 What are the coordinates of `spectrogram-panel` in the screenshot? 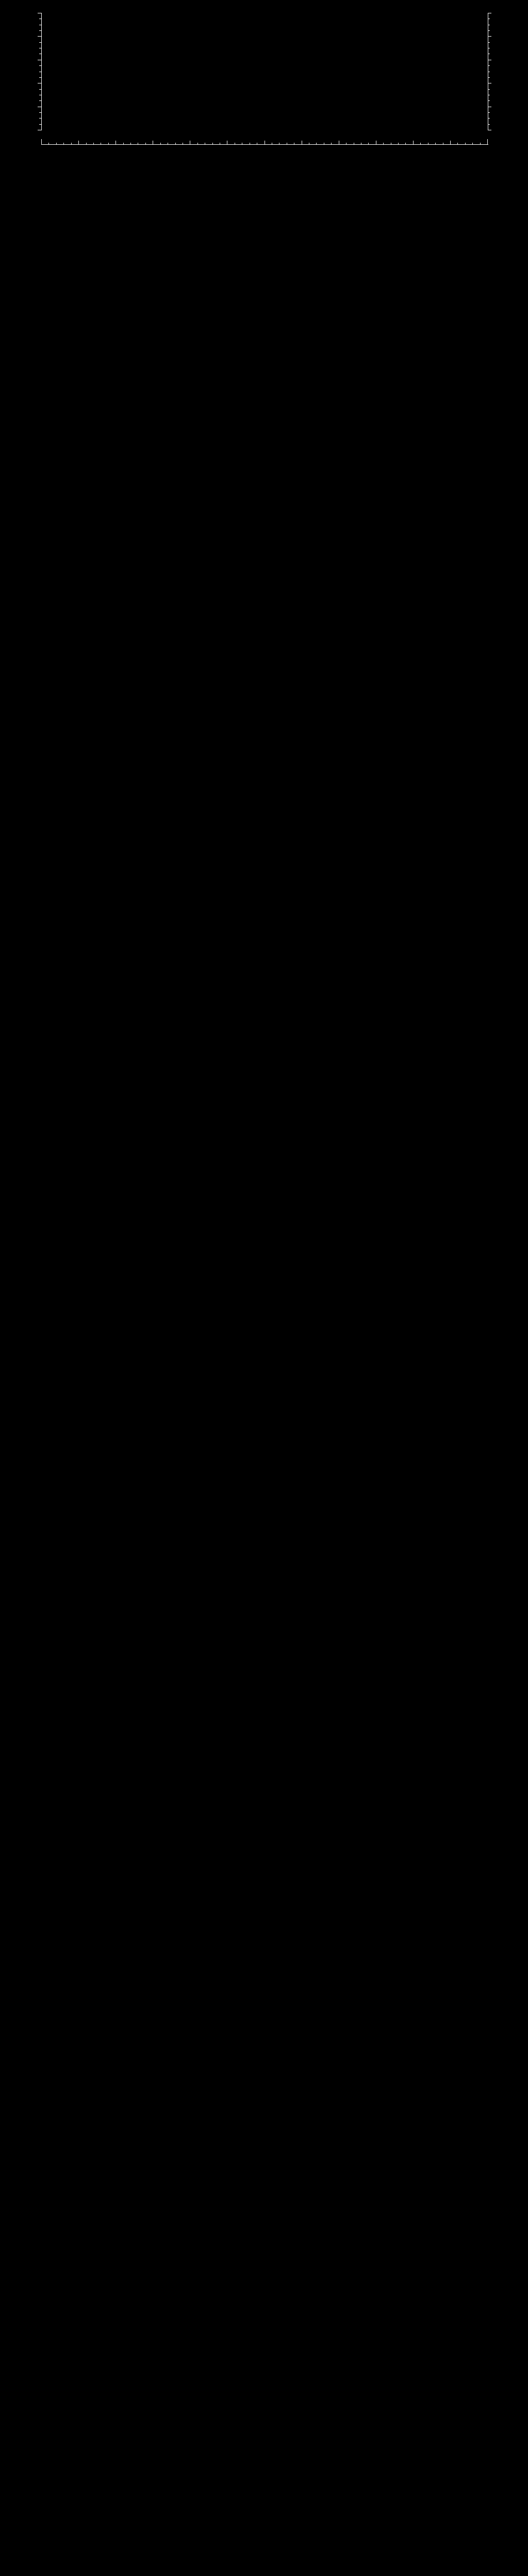 It's located at (264, 88).